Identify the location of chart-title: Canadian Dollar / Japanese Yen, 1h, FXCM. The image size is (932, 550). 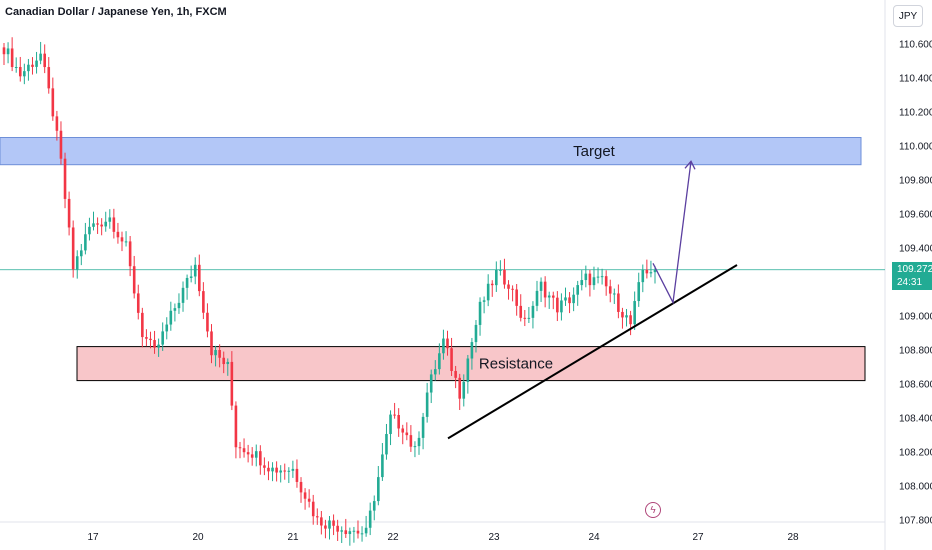
(116, 12).